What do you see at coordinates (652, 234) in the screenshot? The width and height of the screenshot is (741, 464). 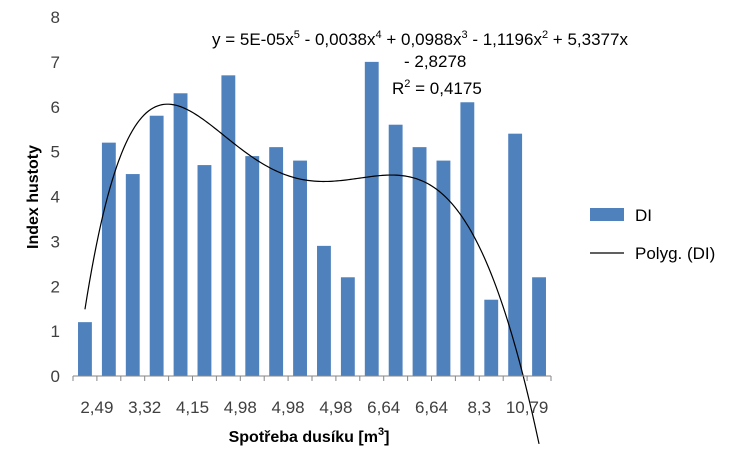 I see `legend: DI Polyg. (DI)` at bounding box center [652, 234].